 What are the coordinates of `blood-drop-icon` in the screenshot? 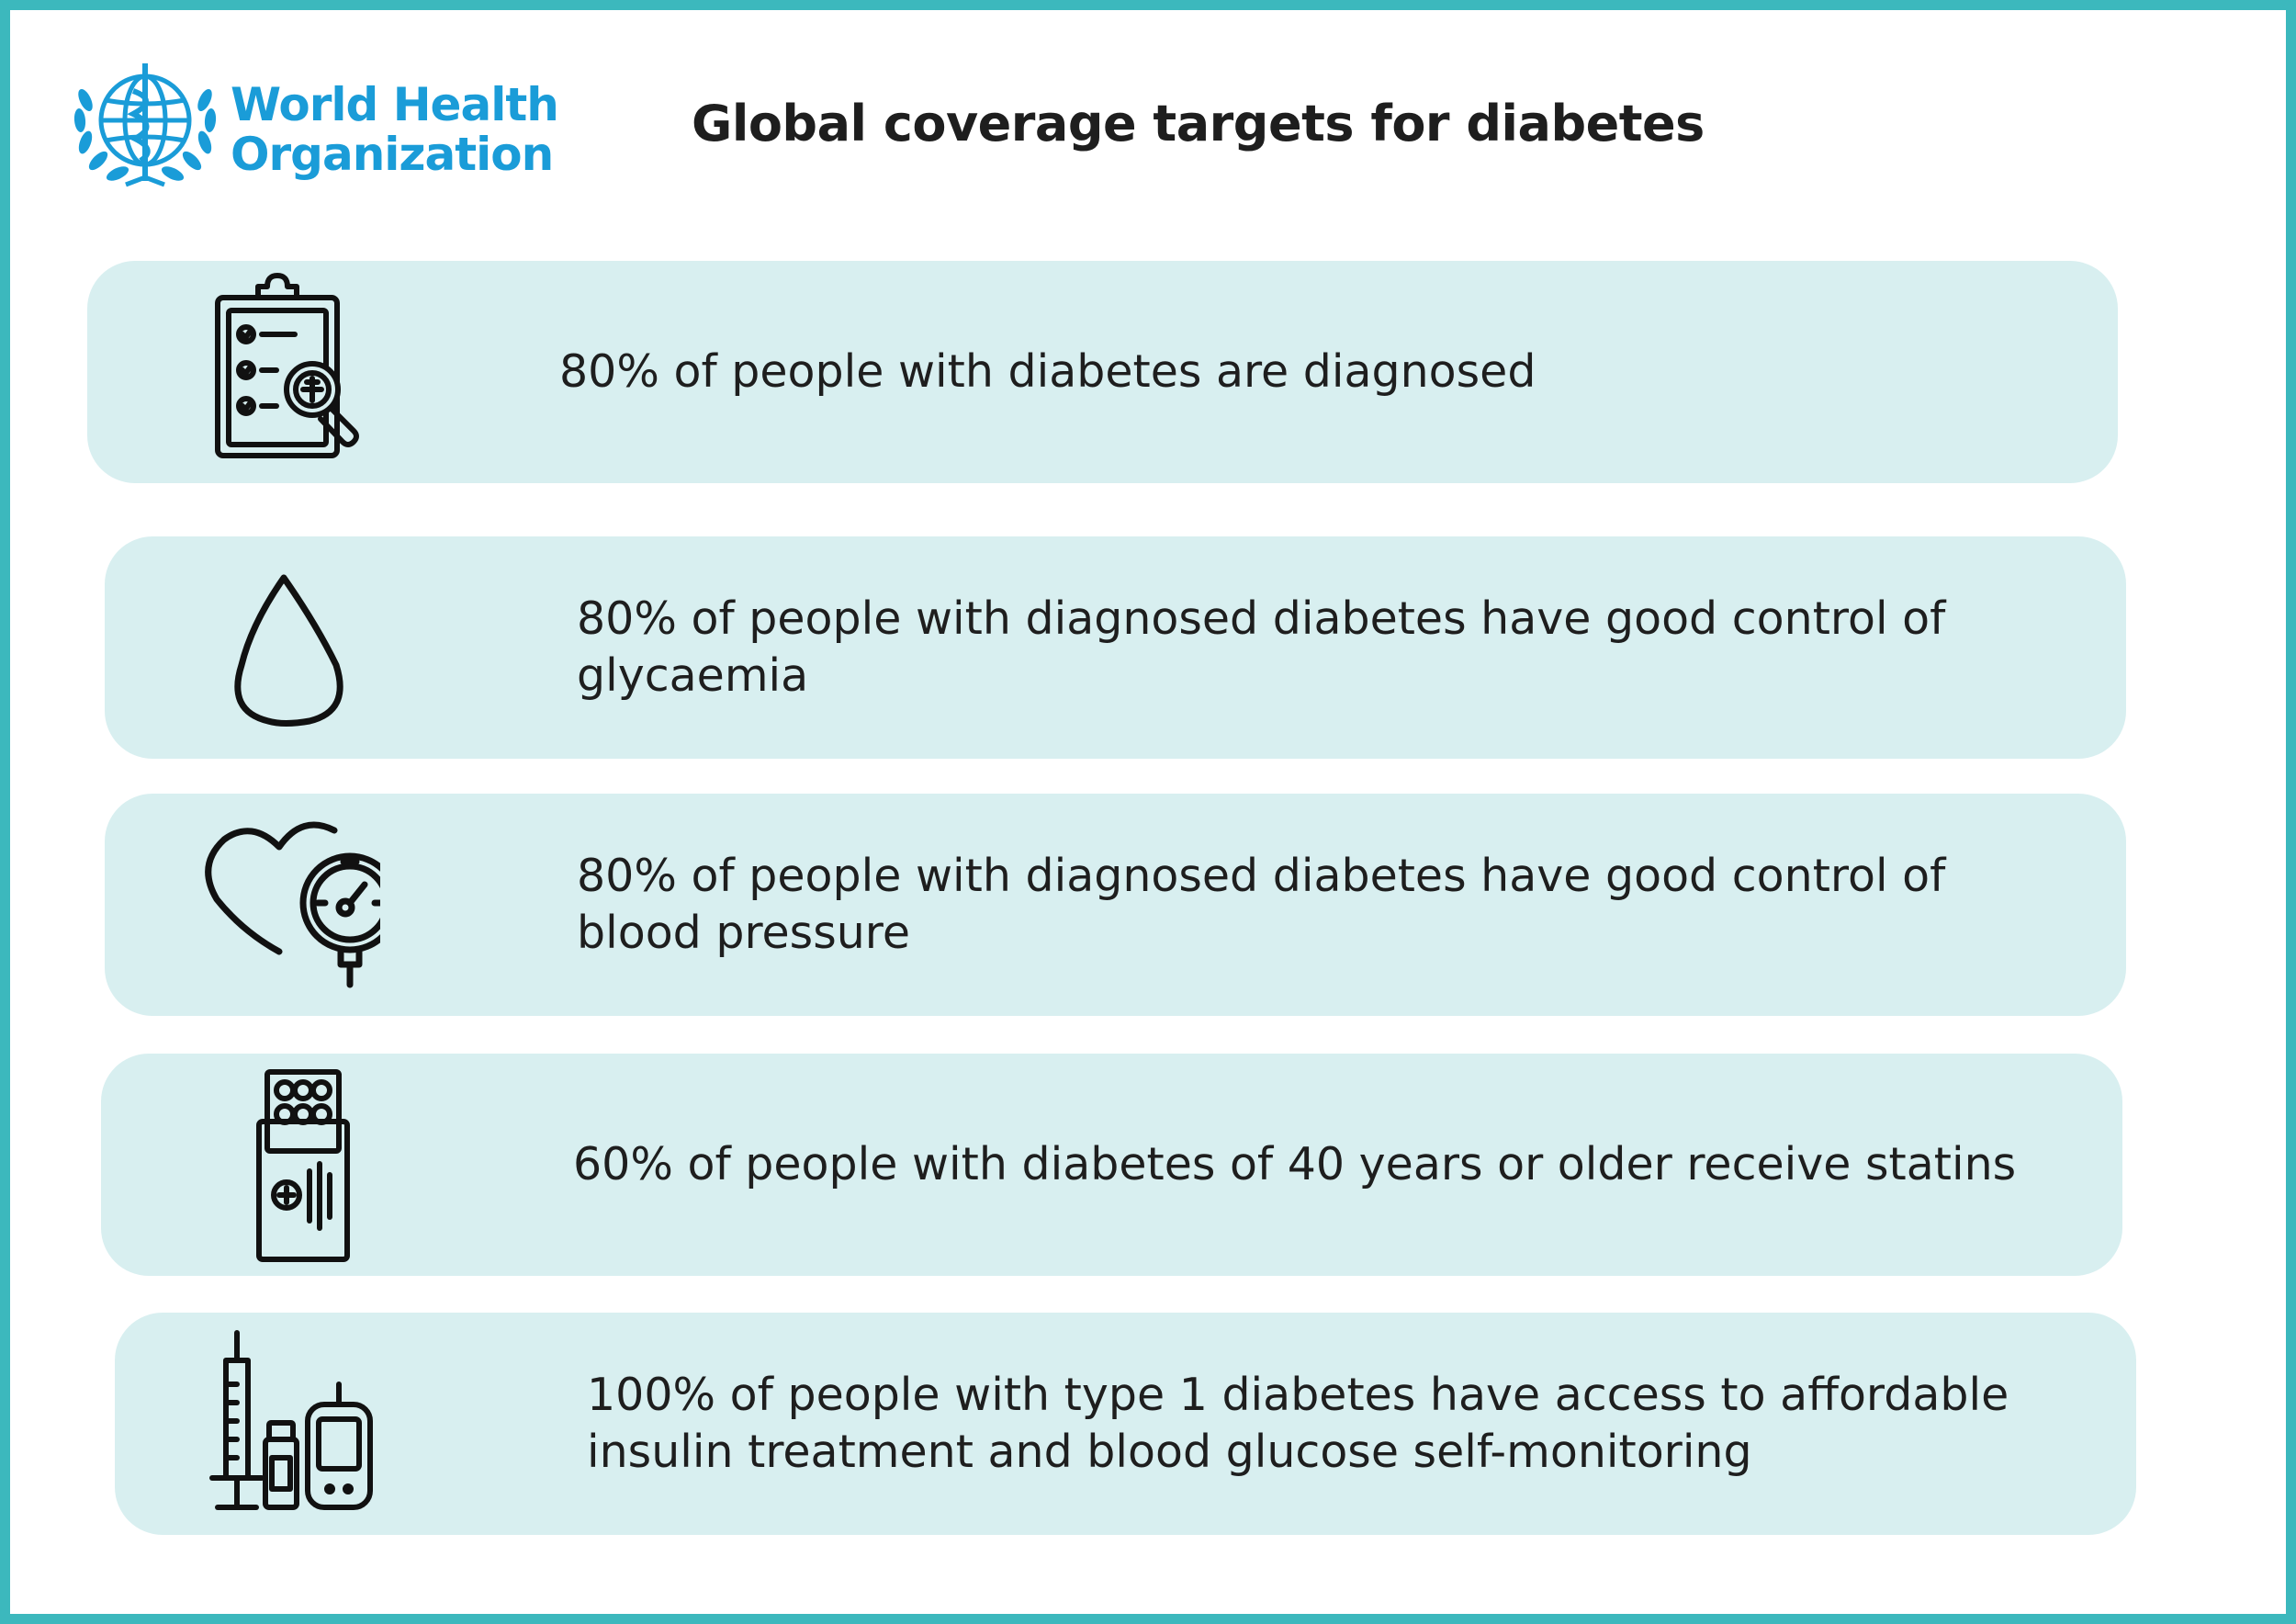 It's located at (288, 650).